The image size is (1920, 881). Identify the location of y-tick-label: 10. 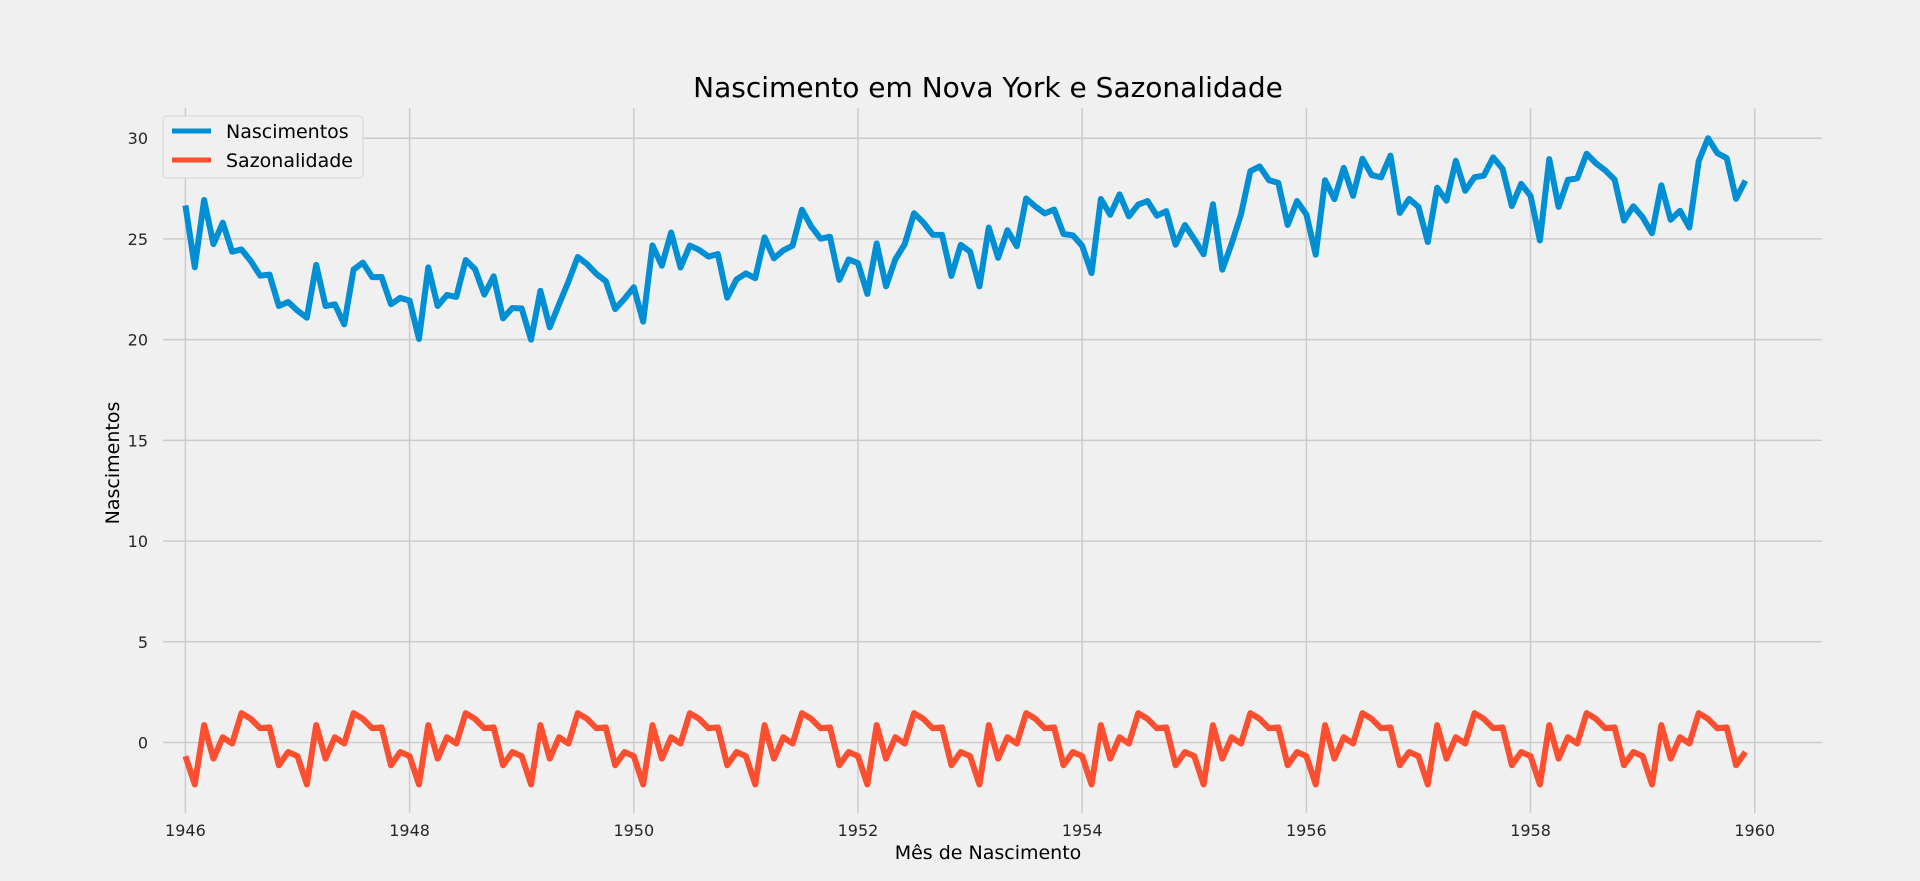
(138, 541).